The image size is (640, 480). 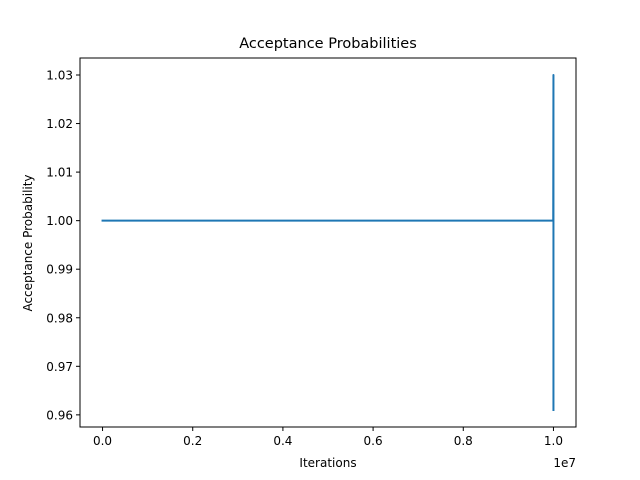 What do you see at coordinates (553, 441) in the screenshot?
I see `x-tick-label: 1.0` at bounding box center [553, 441].